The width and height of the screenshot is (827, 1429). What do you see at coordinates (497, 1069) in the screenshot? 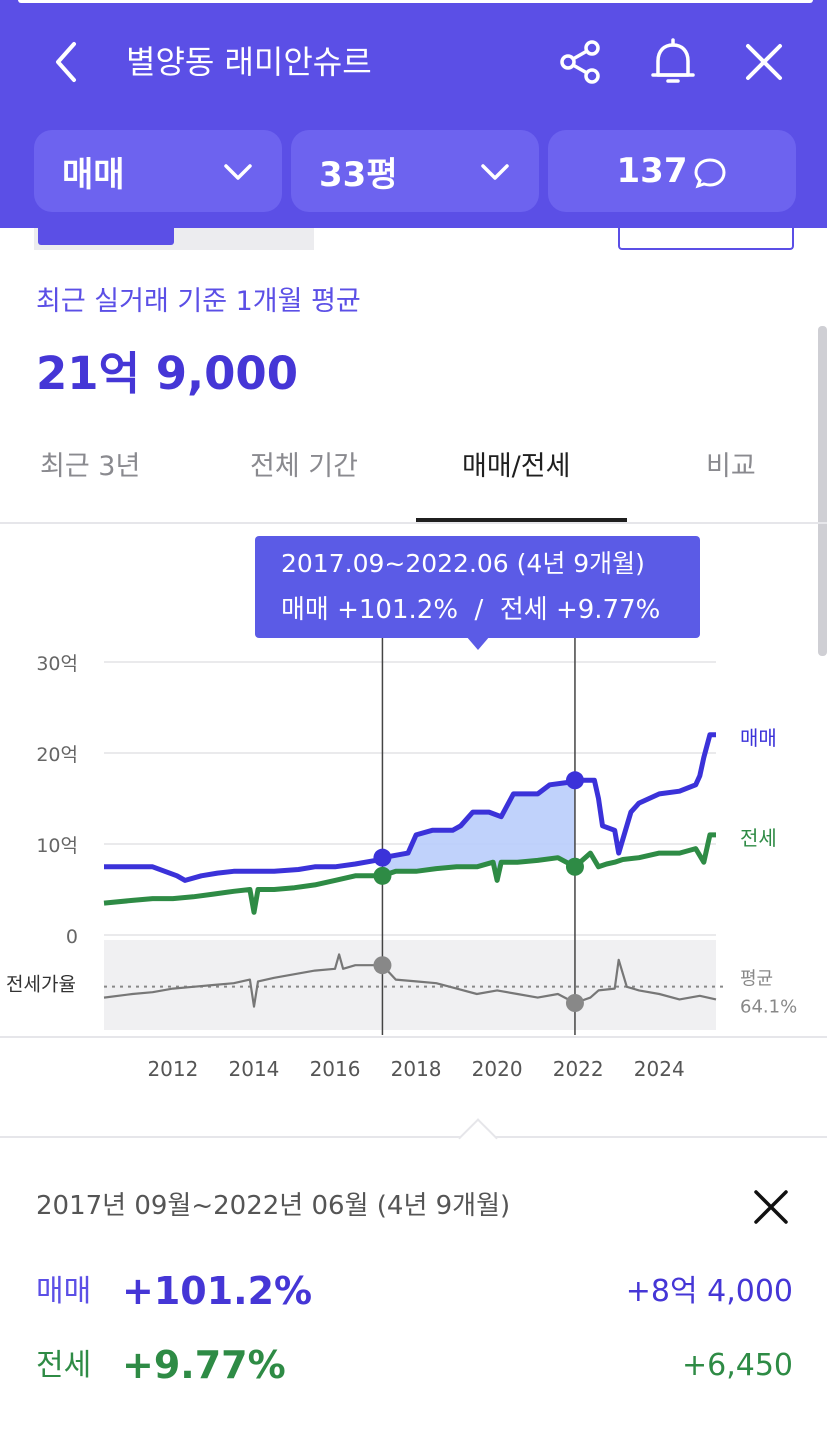
I see `x-tick-label: 2020` at bounding box center [497, 1069].